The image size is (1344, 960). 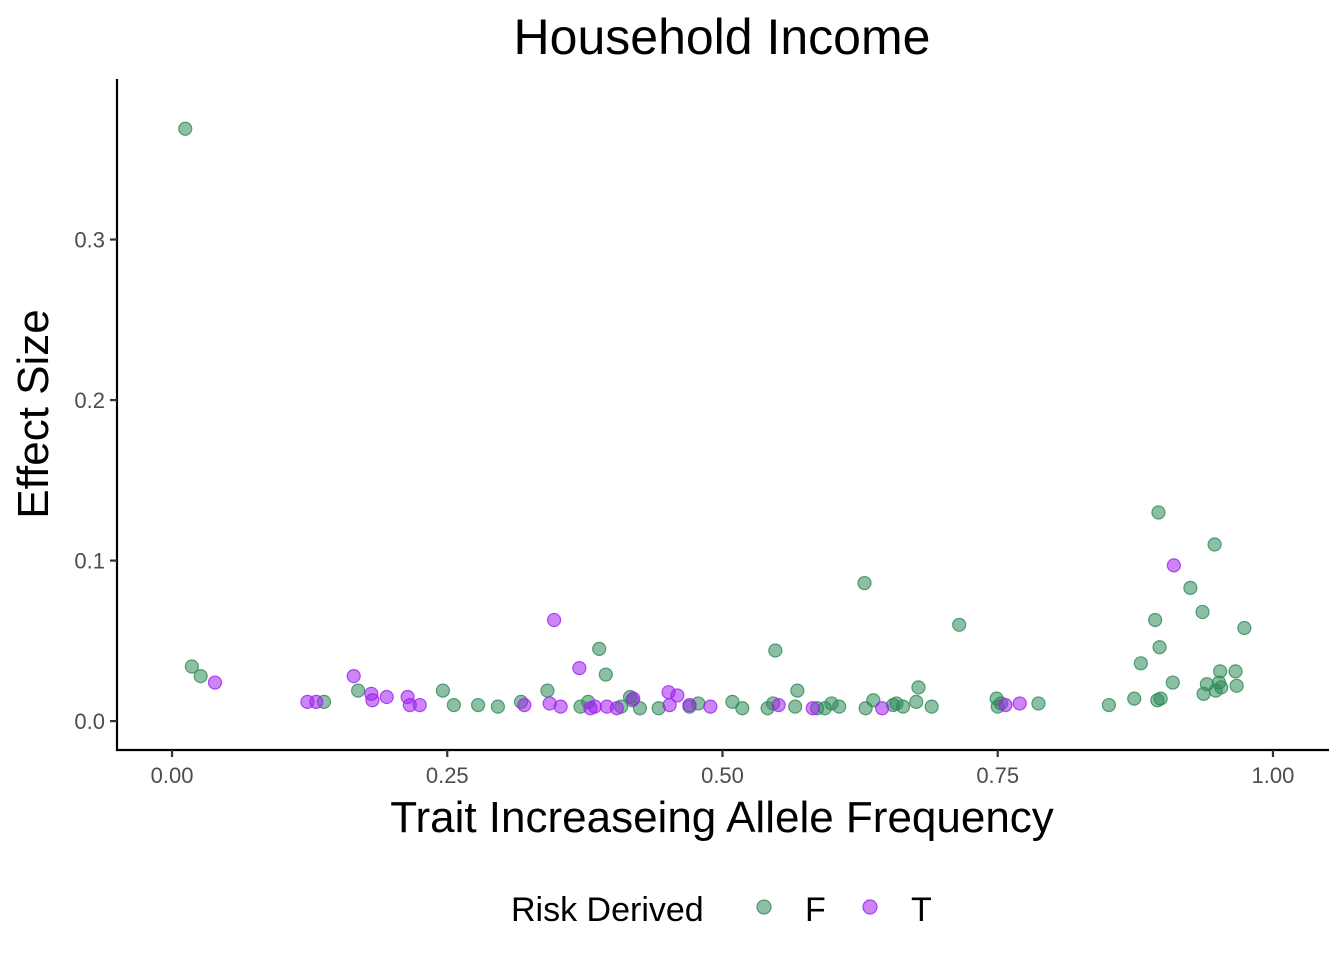 What do you see at coordinates (870, 907) in the screenshot?
I see `legend-key-t` at bounding box center [870, 907].